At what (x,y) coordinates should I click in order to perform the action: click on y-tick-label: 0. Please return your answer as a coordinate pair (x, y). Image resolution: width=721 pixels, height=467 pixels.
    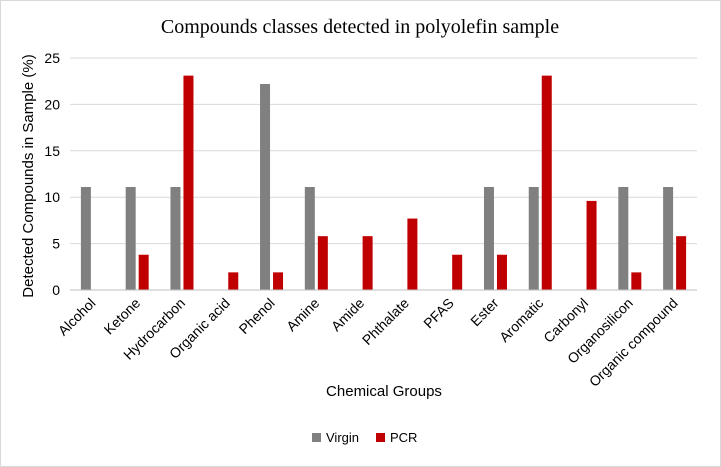
    Looking at the image, I should click on (56, 290).